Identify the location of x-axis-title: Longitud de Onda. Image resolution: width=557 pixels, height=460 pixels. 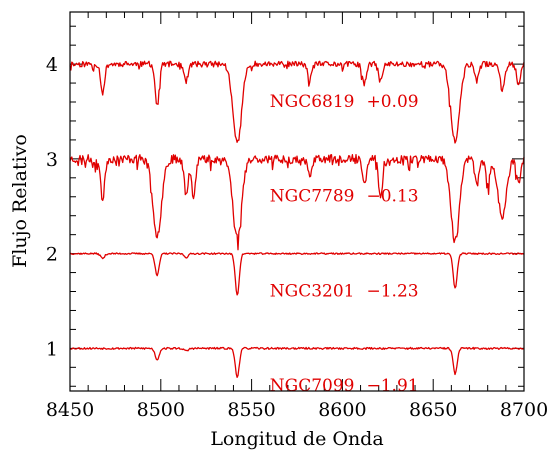
(296, 439).